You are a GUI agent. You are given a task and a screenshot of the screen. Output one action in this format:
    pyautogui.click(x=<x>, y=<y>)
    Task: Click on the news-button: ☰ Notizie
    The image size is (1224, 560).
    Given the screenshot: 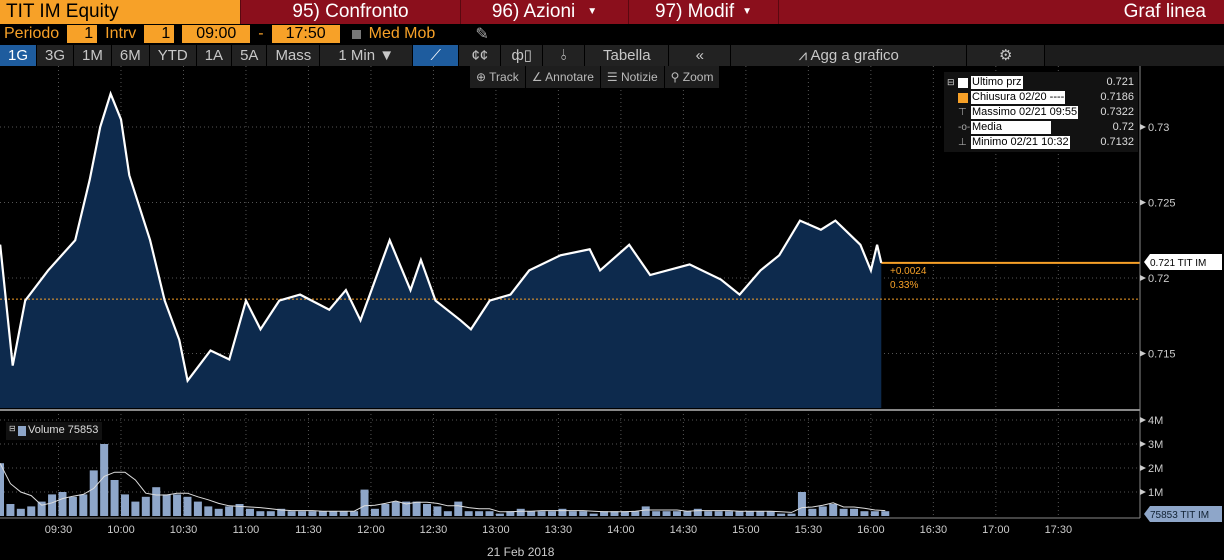 What is the action you would take?
    pyautogui.click(x=632, y=77)
    